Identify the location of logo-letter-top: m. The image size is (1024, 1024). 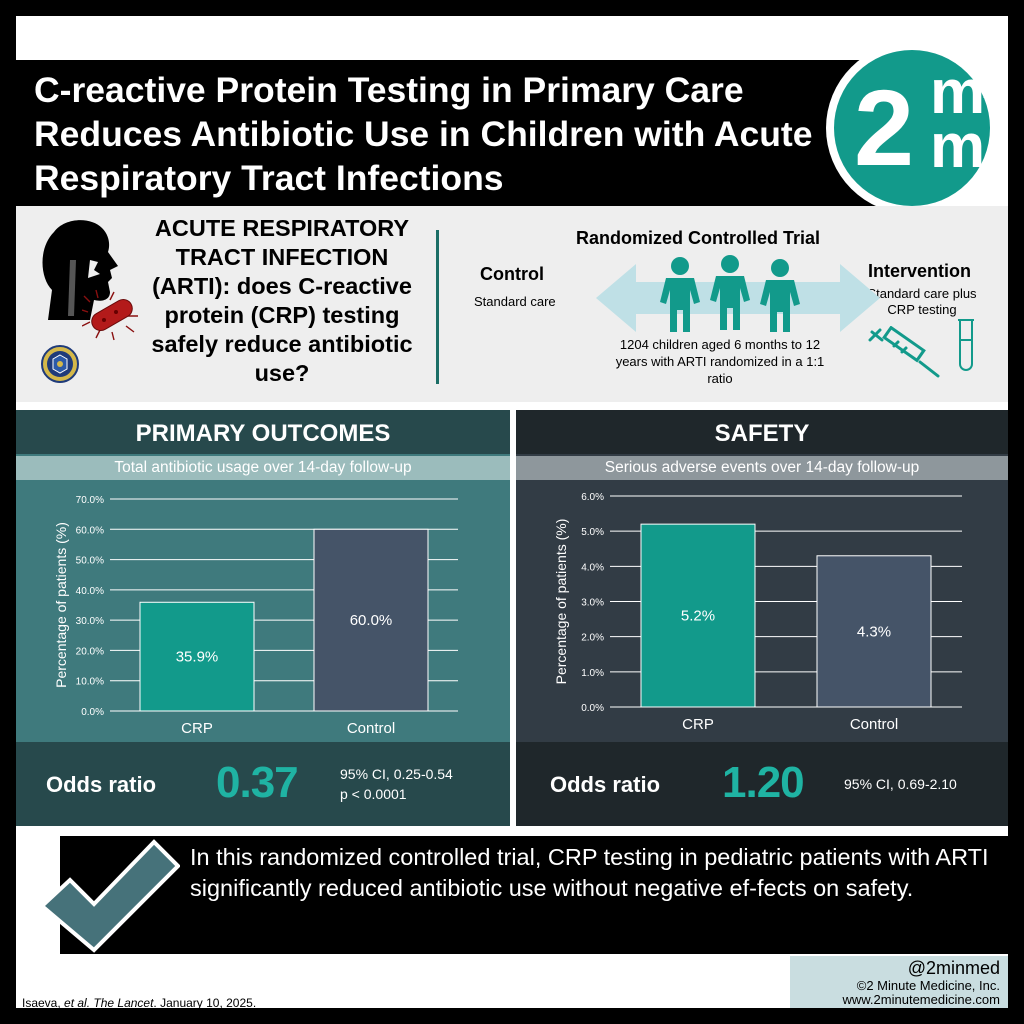
(958, 92).